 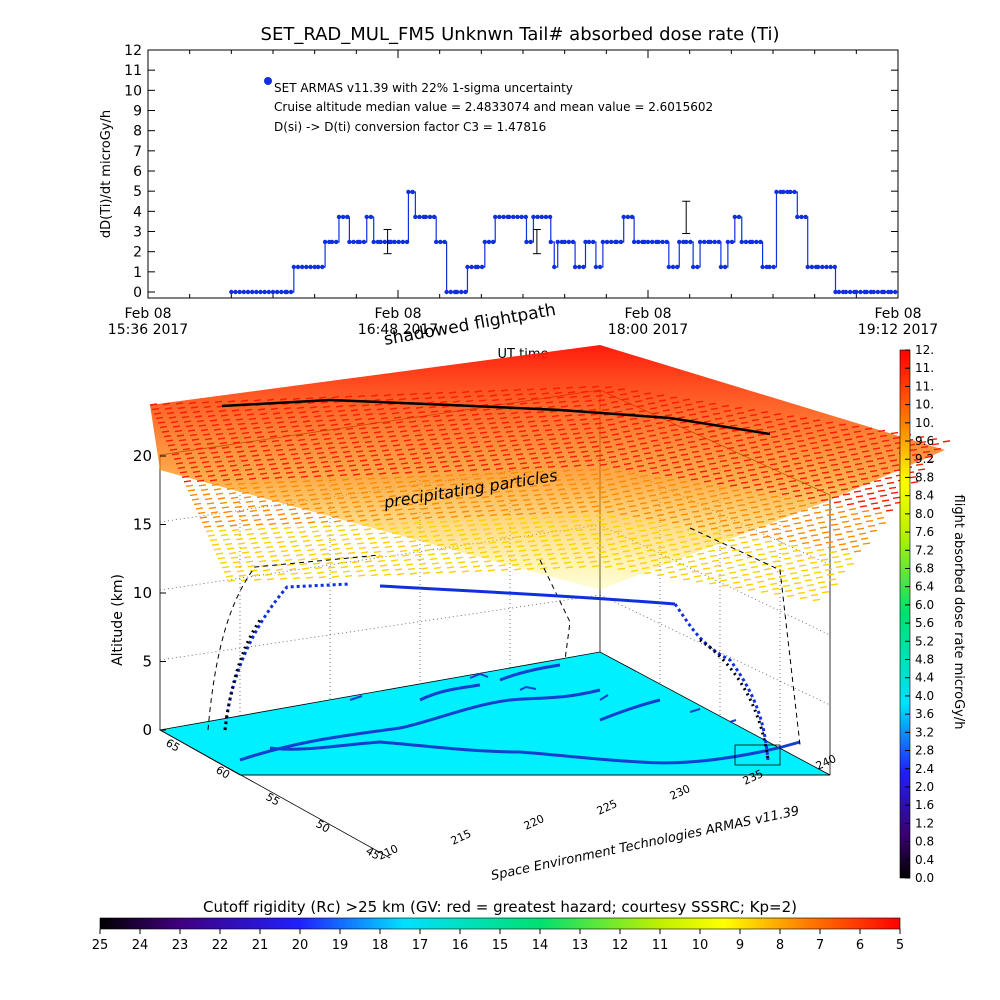 What do you see at coordinates (540, 945) in the screenshot?
I see `rigidity-colorbar-tick-label: 14` at bounding box center [540, 945].